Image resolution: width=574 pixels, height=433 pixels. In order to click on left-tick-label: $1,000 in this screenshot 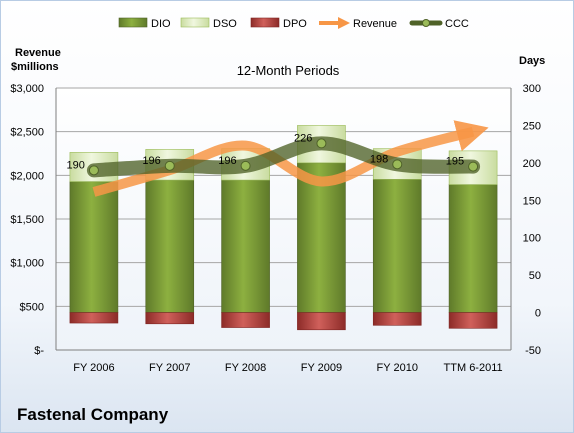, I will do `click(27, 264)`.